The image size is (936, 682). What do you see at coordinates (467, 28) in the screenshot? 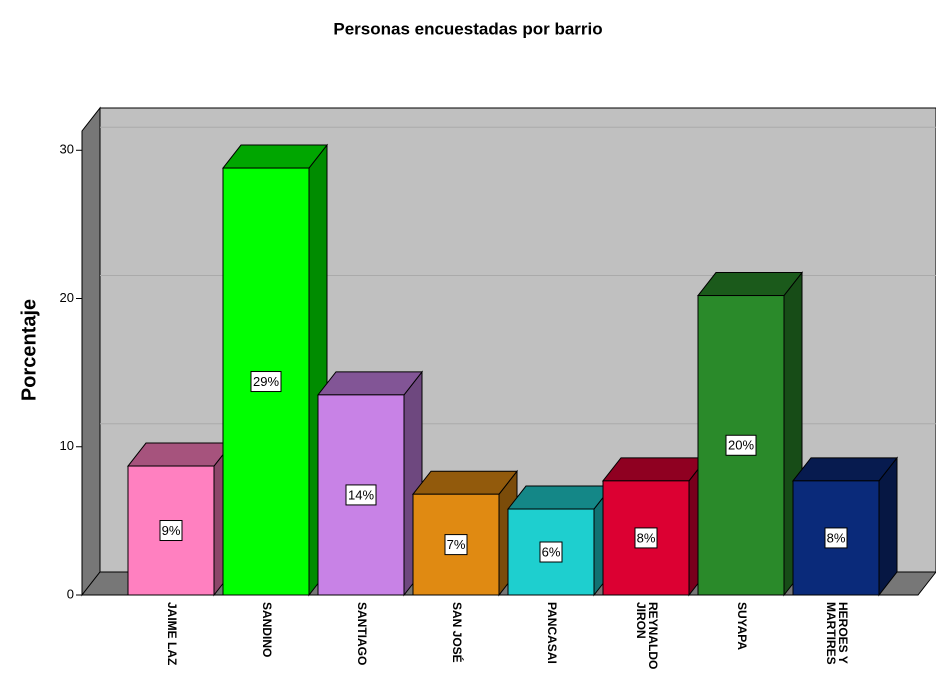
I see `chart-title: Personas encuestadas por barrio` at bounding box center [467, 28].